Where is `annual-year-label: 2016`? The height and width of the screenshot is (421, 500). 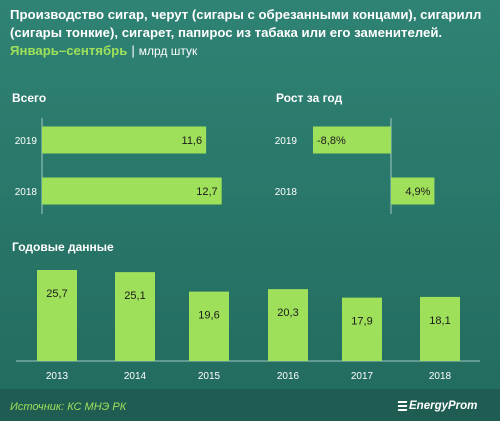 annual-year-label: 2016 is located at coordinates (288, 376).